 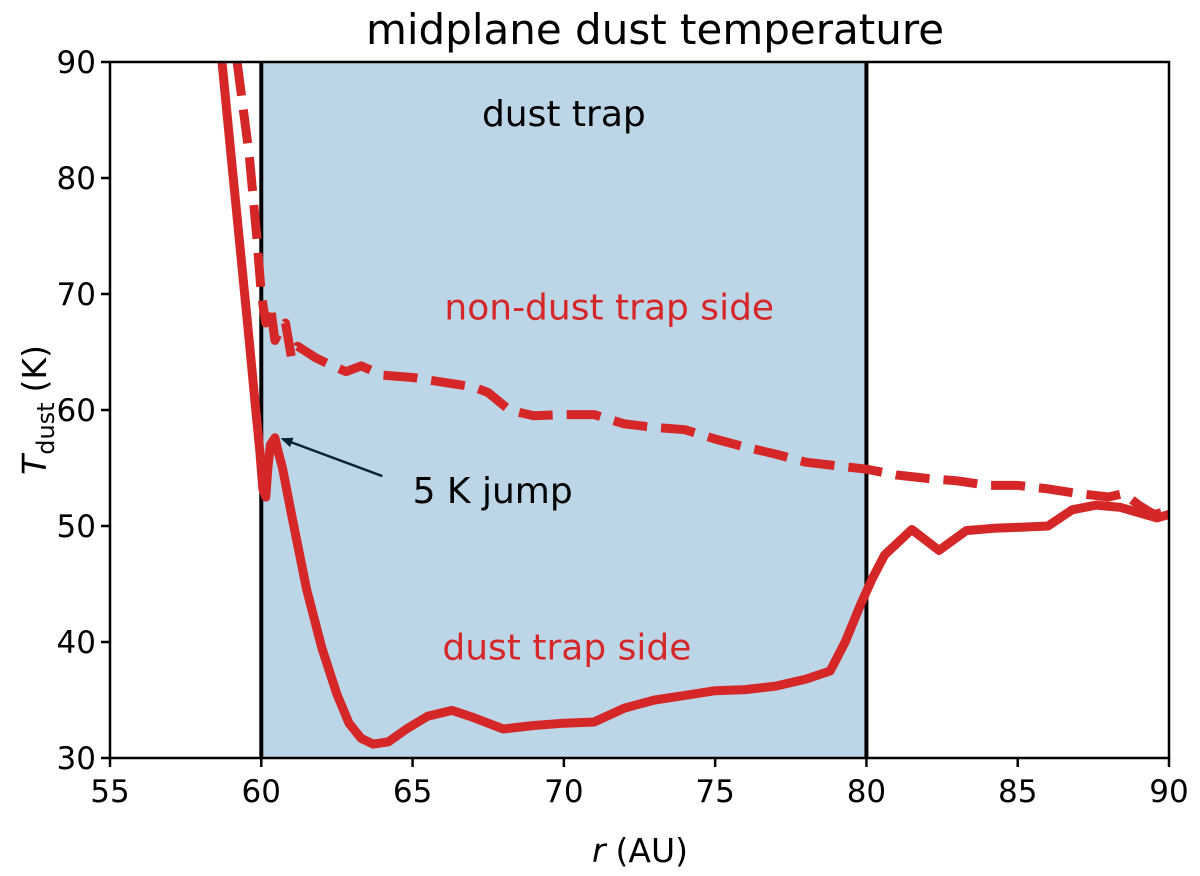 I want to click on x-tick-label: 65, so click(x=412, y=792).